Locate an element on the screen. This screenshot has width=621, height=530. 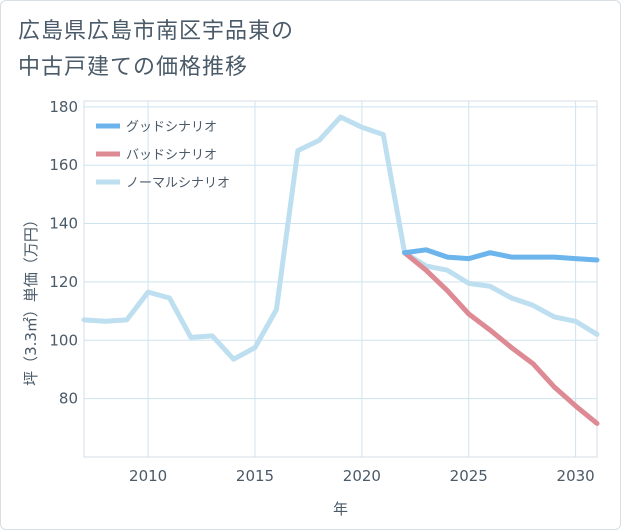
x-tick-label: 2010 is located at coordinates (148, 476).